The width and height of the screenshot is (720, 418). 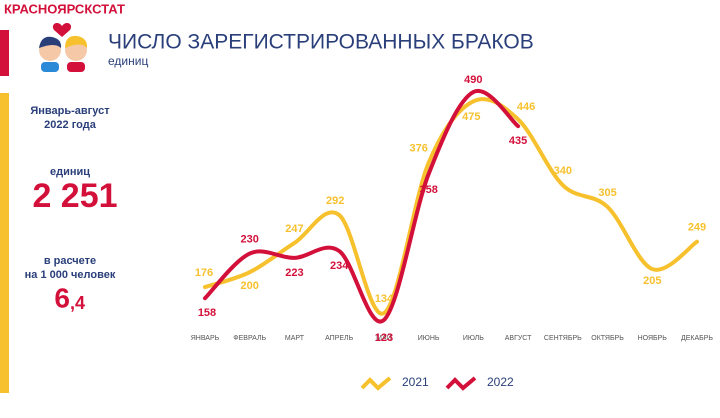 What do you see at coordinates (471, 117) in the screenshot?
I see `value-label: 475` at bounding box center [471, 117].